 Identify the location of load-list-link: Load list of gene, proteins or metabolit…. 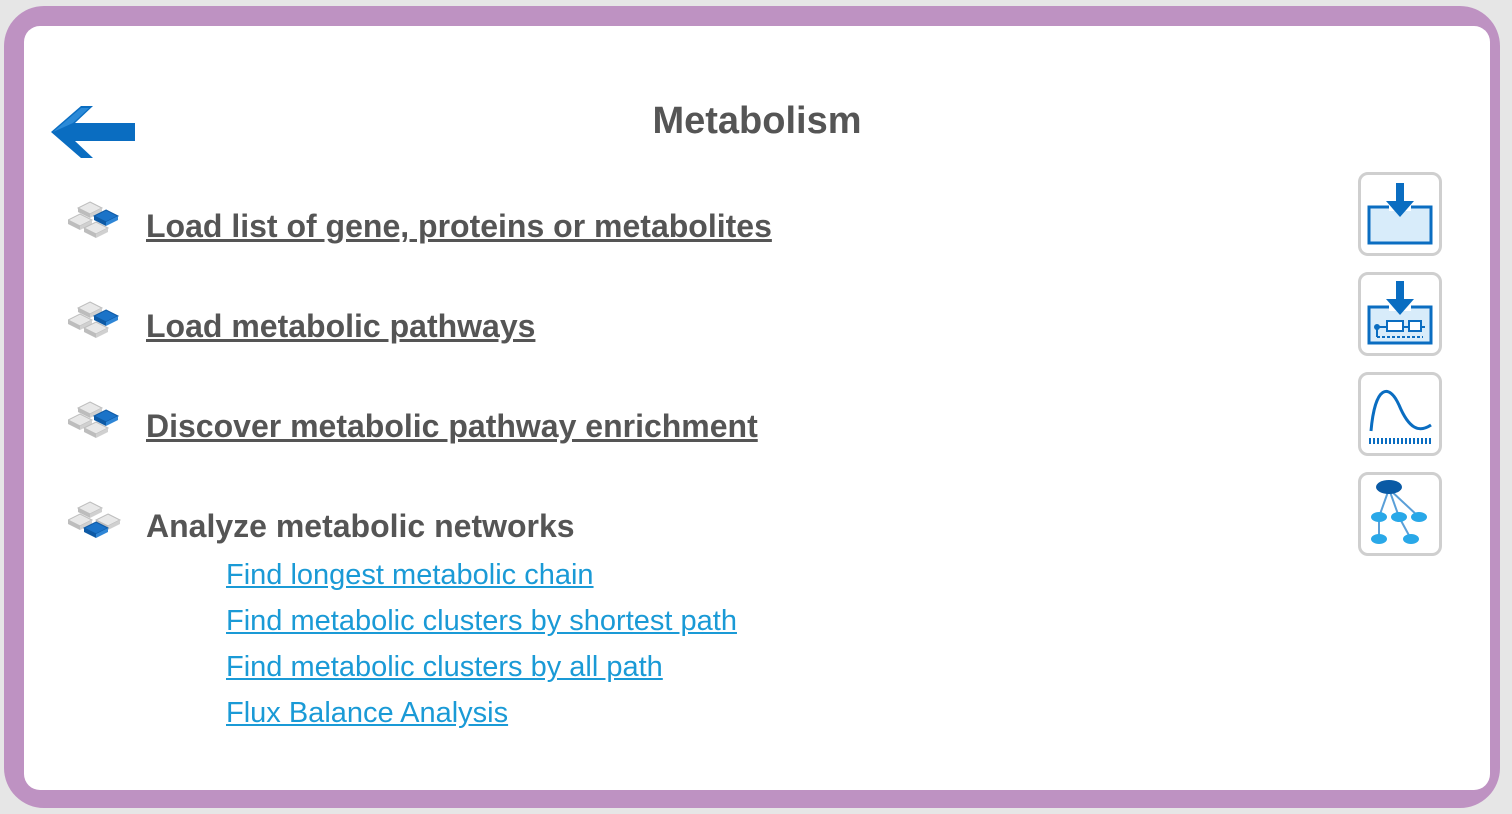
(459, 226).